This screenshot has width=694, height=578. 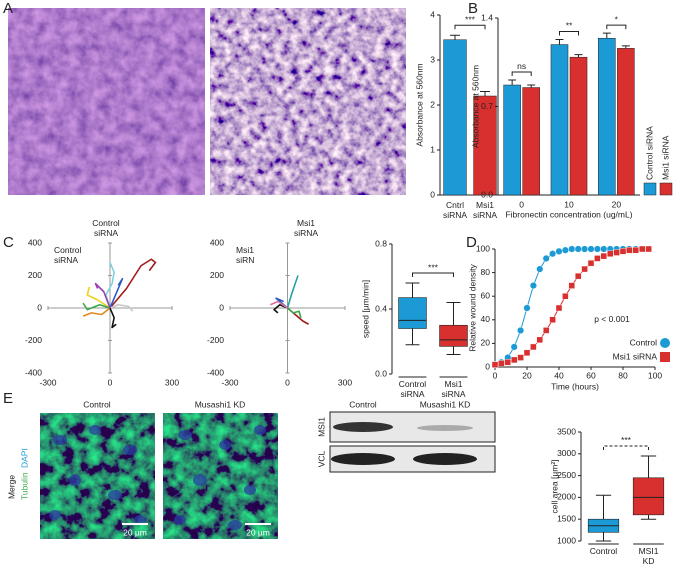 I want to click on y-tick-label: 40, so click(x=486, y=319).